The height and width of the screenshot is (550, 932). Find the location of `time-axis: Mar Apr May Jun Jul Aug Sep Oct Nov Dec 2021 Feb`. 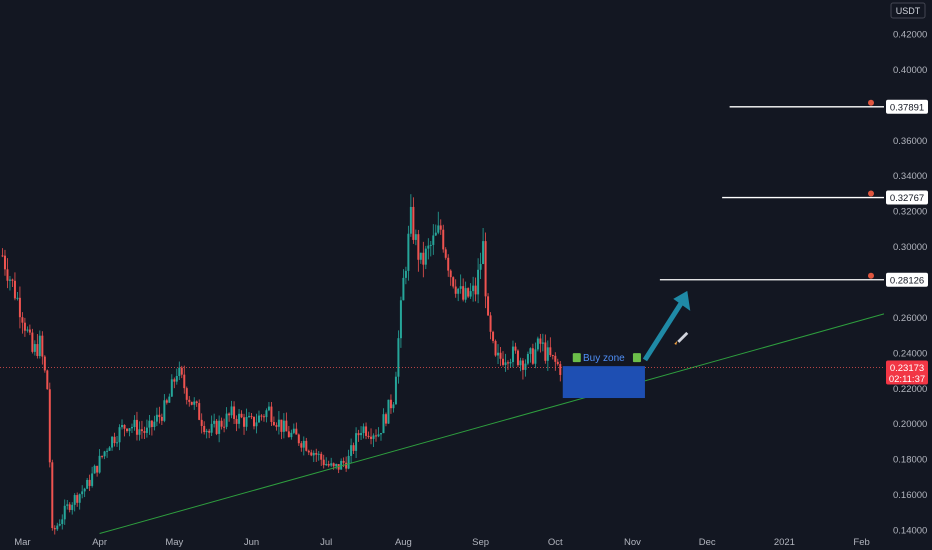

time-axis: Mar Apr May Jun Jul Aug Sep Oct Nov Dec 2021 Feb is located at coordinates (442, 542).